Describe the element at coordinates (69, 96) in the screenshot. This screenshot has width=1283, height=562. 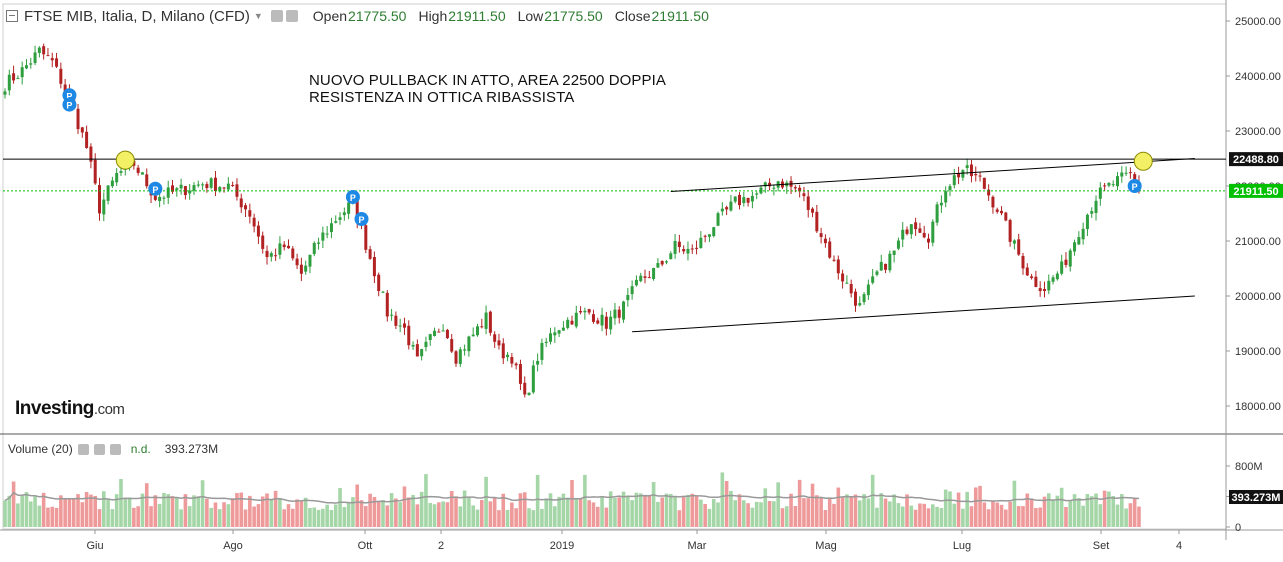
I see `event-marker-label: P` at that location.